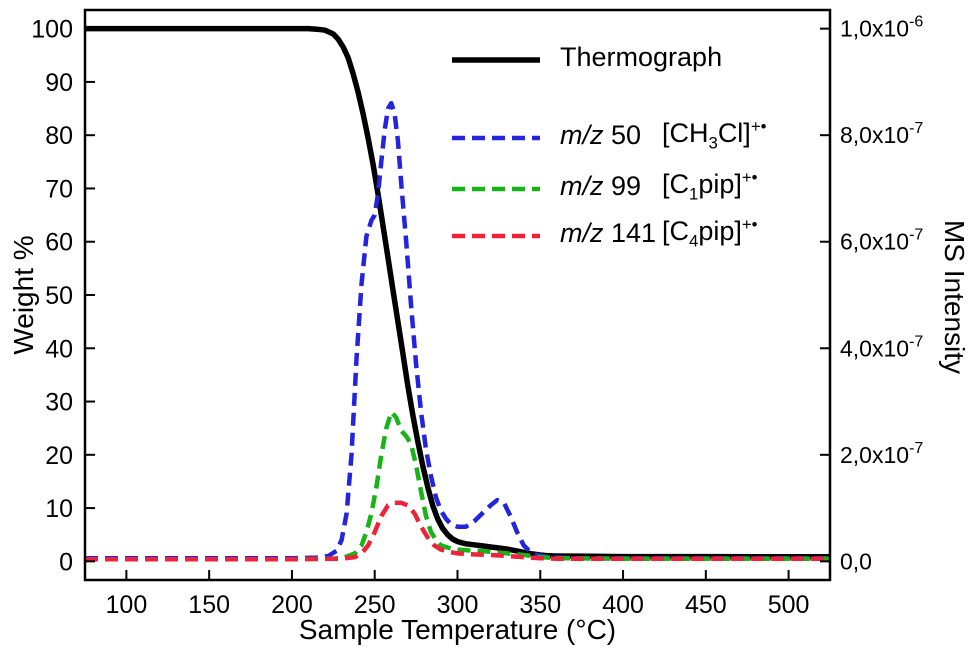  Describe the element at coordinates (881, 454) in the screenshot. I see `right-y-tick-label: 2,0x10⁻⁷` at that location.